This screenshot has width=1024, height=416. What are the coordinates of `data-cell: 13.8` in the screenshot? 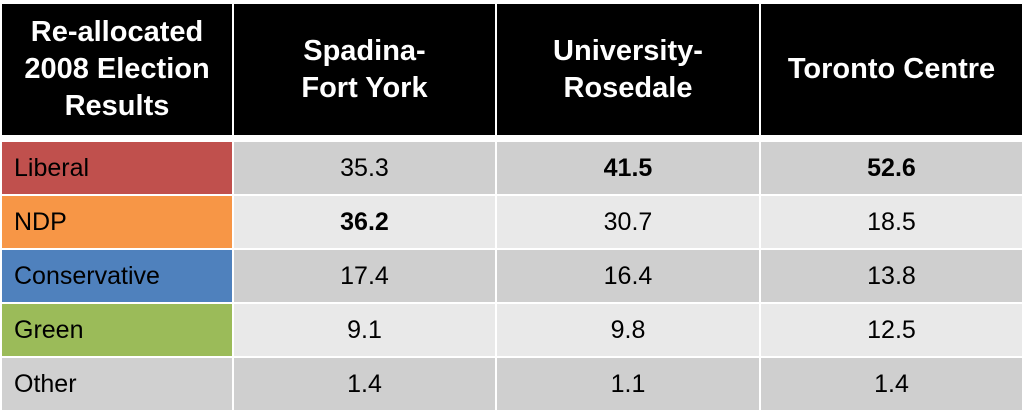 It's located at (891, 276).